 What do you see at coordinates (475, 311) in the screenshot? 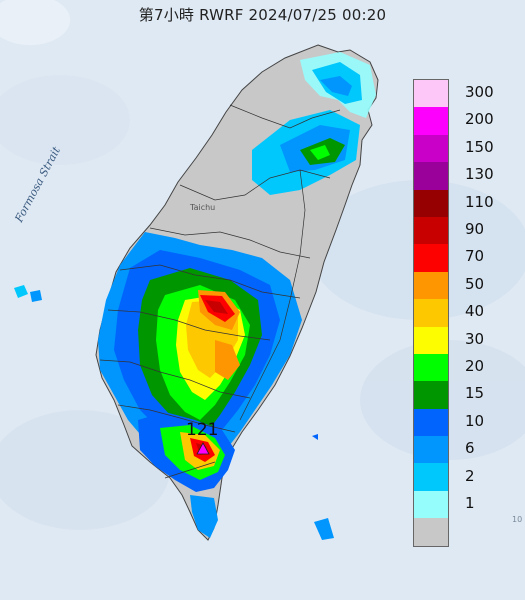
I see `legend-label: 40` at bounding box center [475, 311].